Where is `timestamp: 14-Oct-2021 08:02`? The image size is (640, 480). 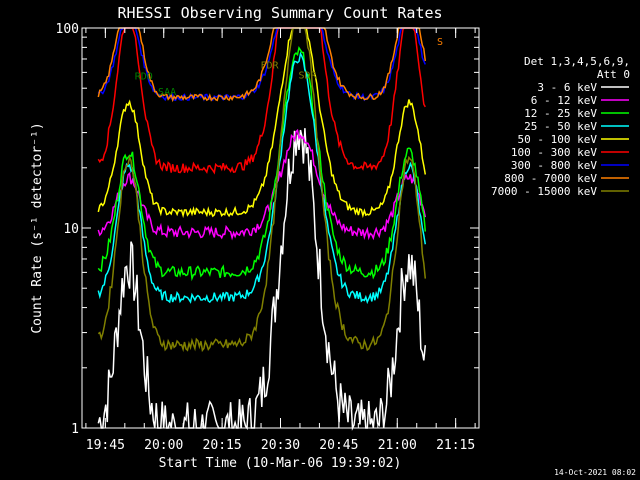
timestamp: 14-Oct-2021 08:02 is located at coordinates (595, 472).